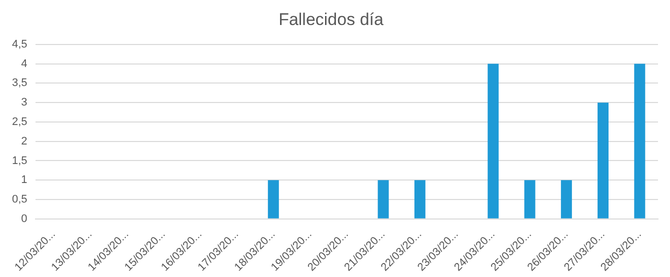 This screenshot has width=670, height=277. I want to click on y-tick-label: 3,5, so click(20, 83).